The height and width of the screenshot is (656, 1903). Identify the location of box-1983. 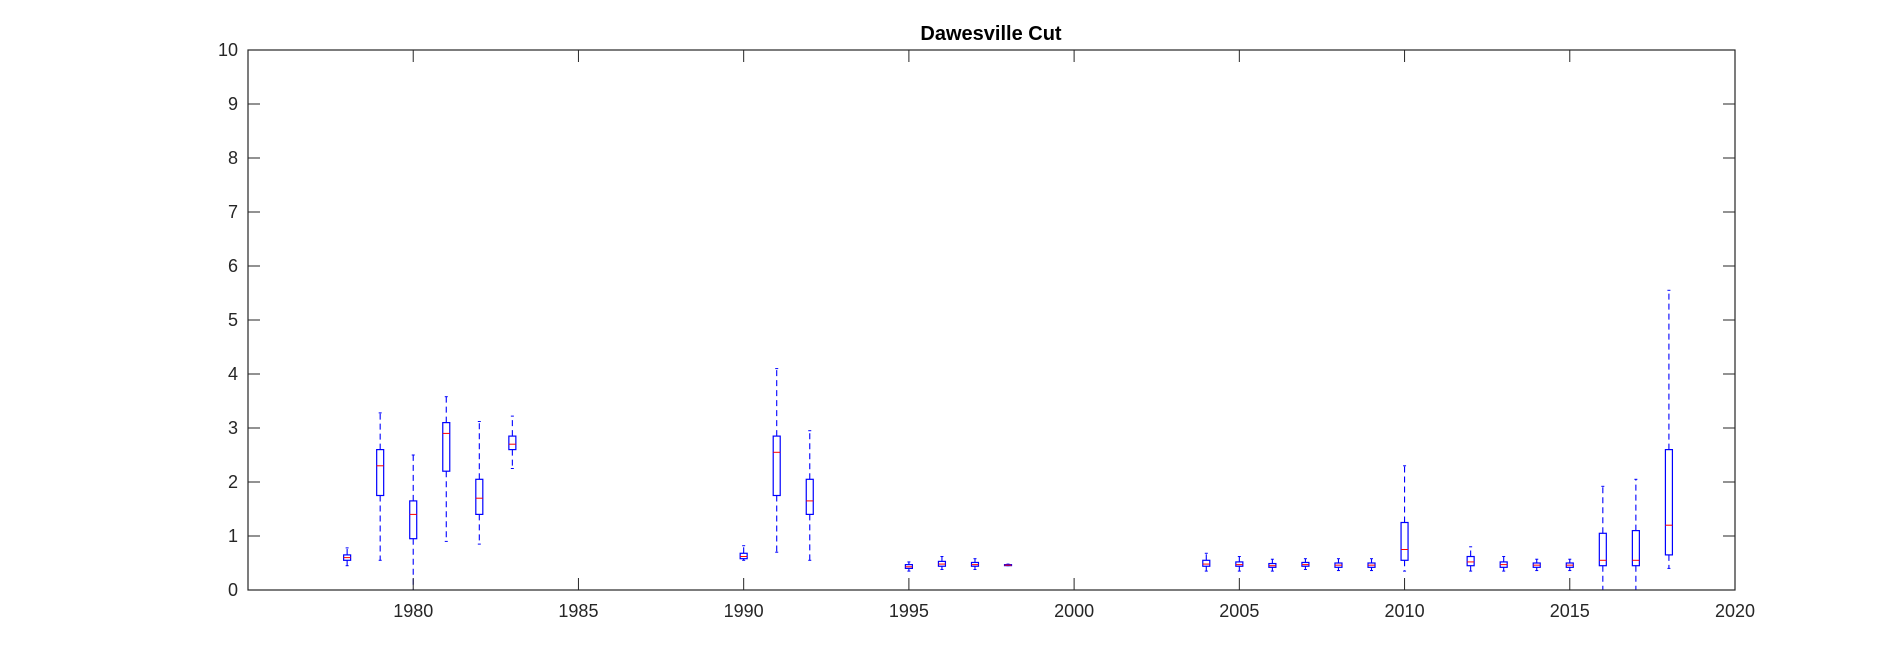
(512, 442).